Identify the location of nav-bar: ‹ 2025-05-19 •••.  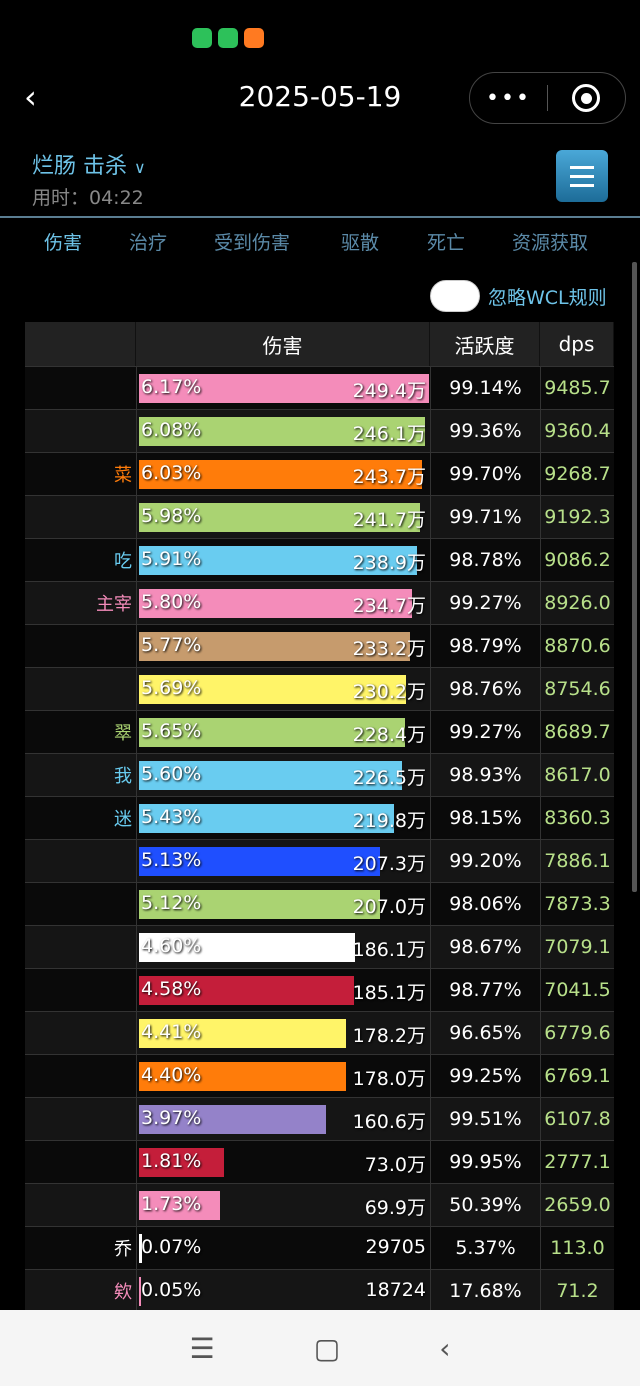
(320, 97).